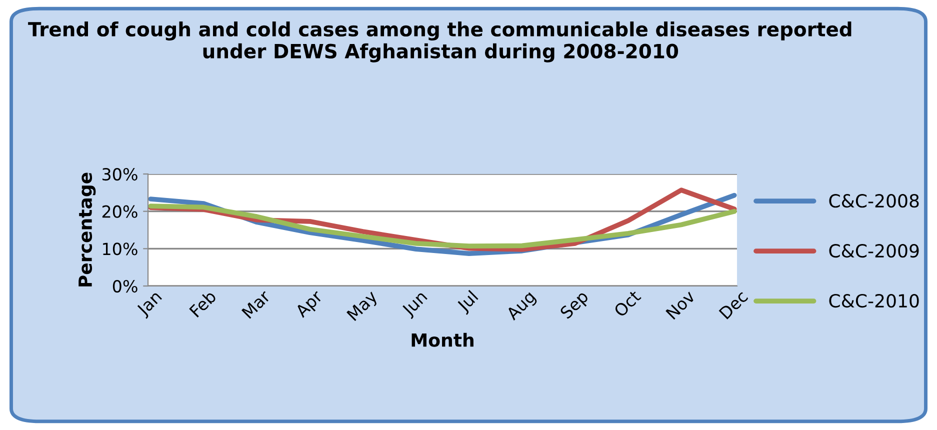 The image size is (937, 430). I want to click on x-tick-label: Mar, so click(256, 304).